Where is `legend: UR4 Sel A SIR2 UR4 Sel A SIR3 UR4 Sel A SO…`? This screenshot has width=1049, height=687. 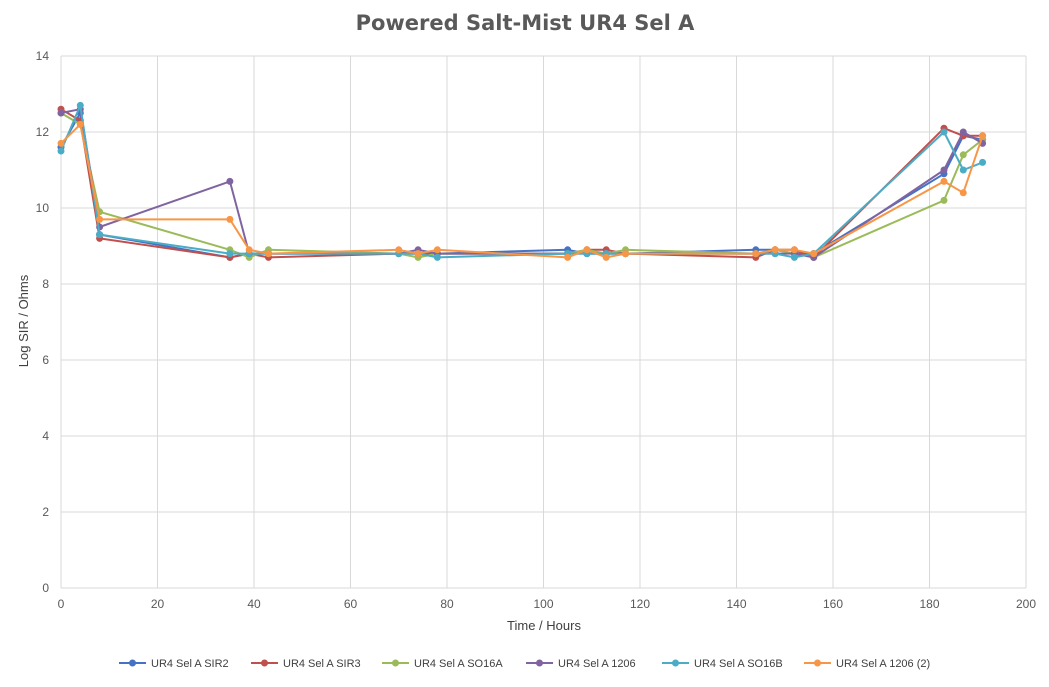 legend: UR4 Sel A SIR2 UR4 Sel A SIR3 UR4 Sel A SO… is located at coordinates (524, 664).